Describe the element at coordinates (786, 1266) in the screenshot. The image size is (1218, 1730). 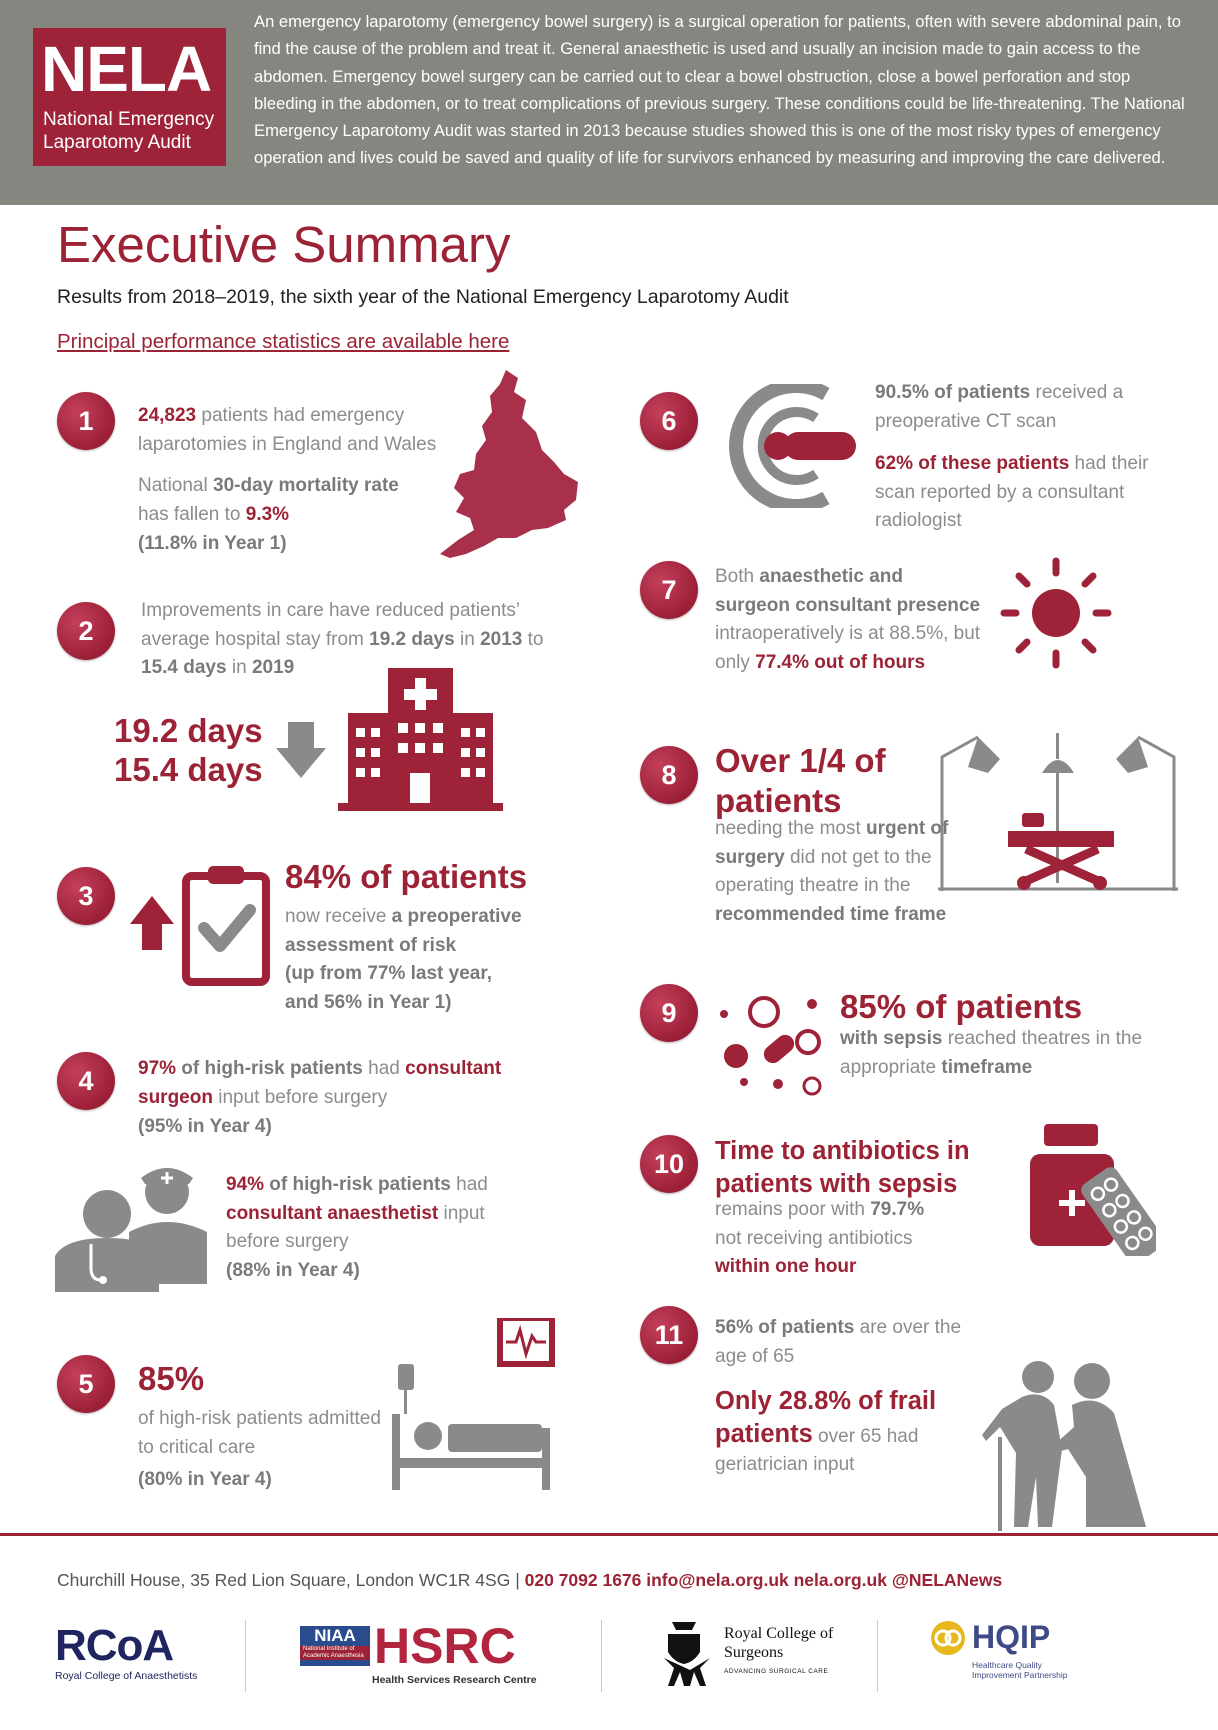
I see `text-run: within one hour` at that location.